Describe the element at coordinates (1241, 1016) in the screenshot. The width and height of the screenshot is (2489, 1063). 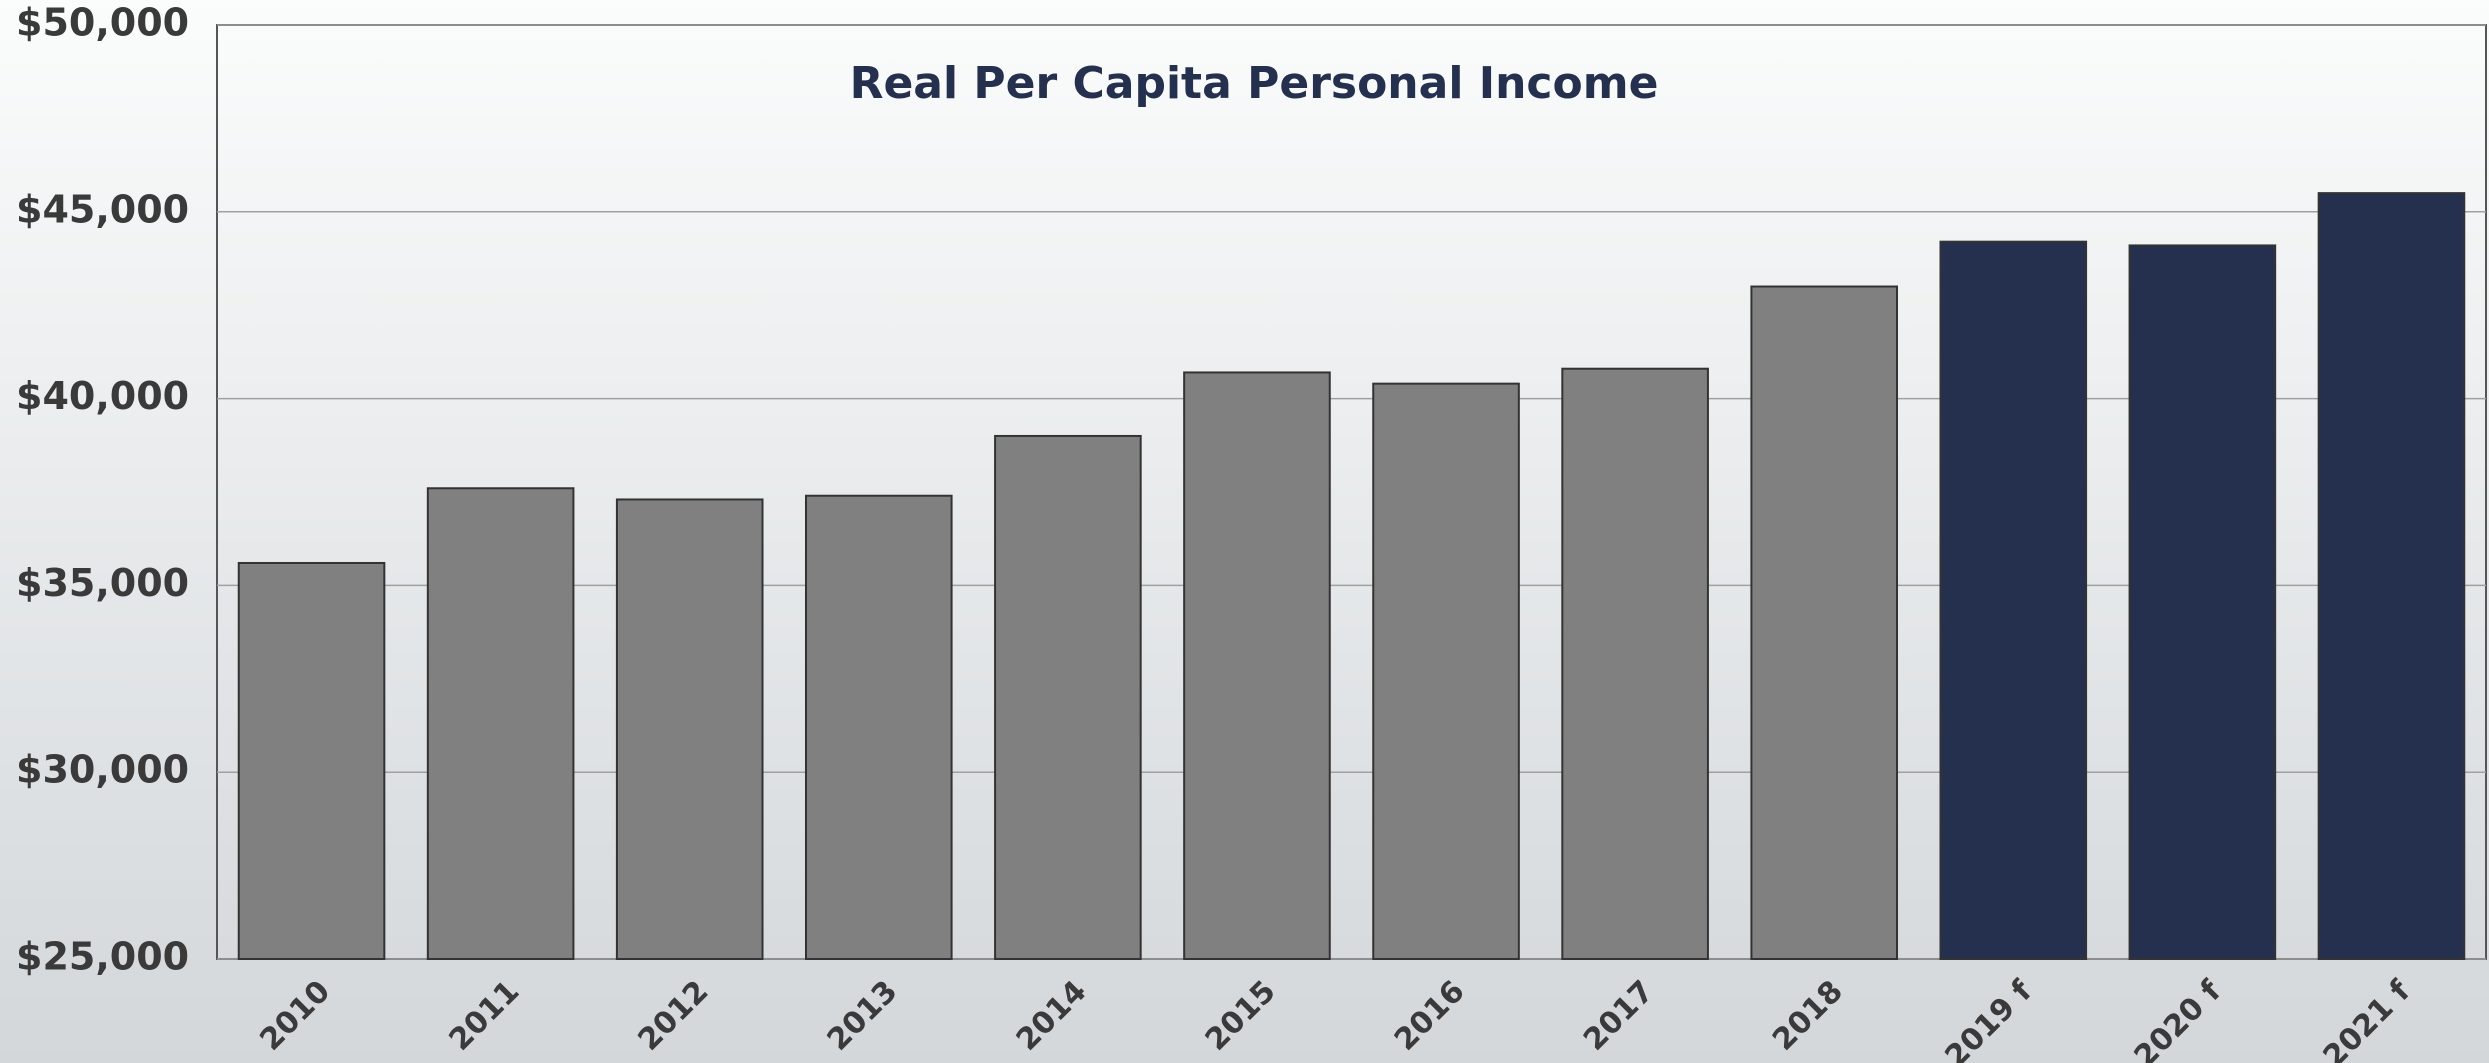
I see `x-tick-label: 2015` at that location.